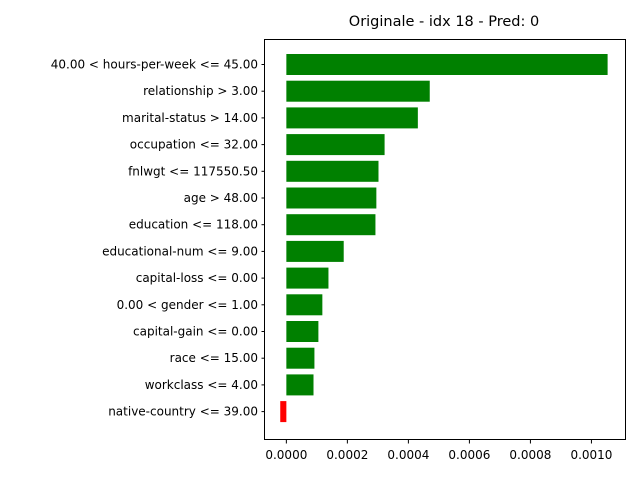 The image size is (640, 480). I want to click on y-tick-label-7: educational-num <= 9.00, so click(180, 251).